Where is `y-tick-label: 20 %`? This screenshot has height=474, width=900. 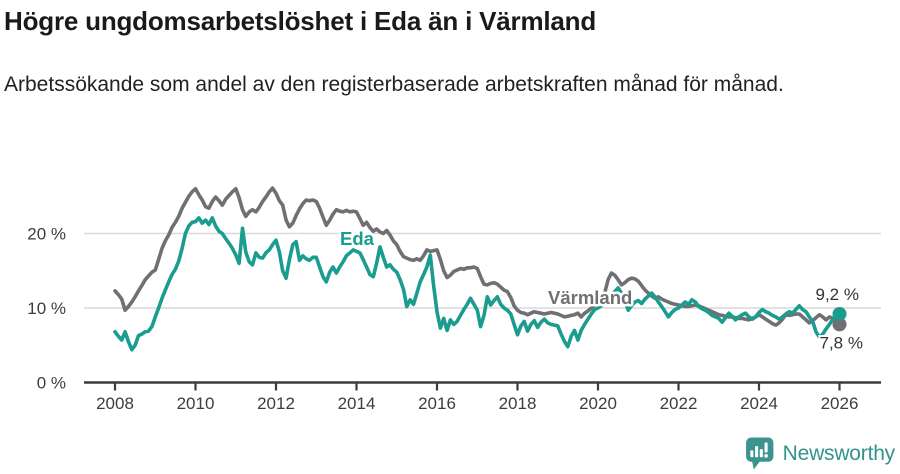 y-tick-label: 20 % is located at coordinates (46, 234).